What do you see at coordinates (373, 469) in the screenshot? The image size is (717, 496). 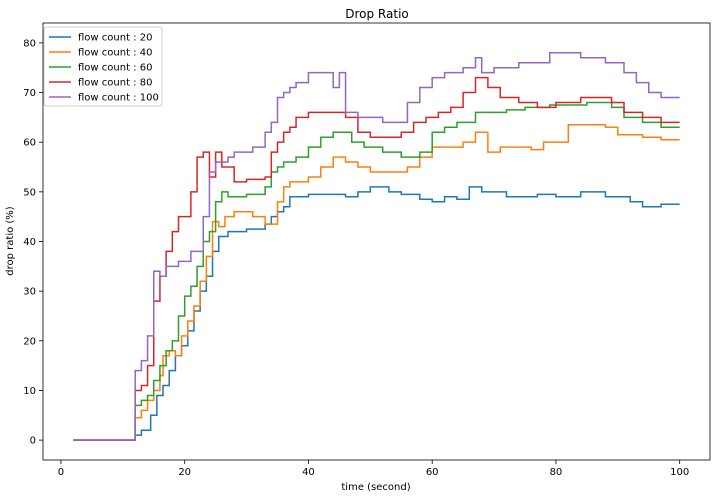 I see `x-axis: 0 20 40 60 80 100` at bounding box center [373, 469].